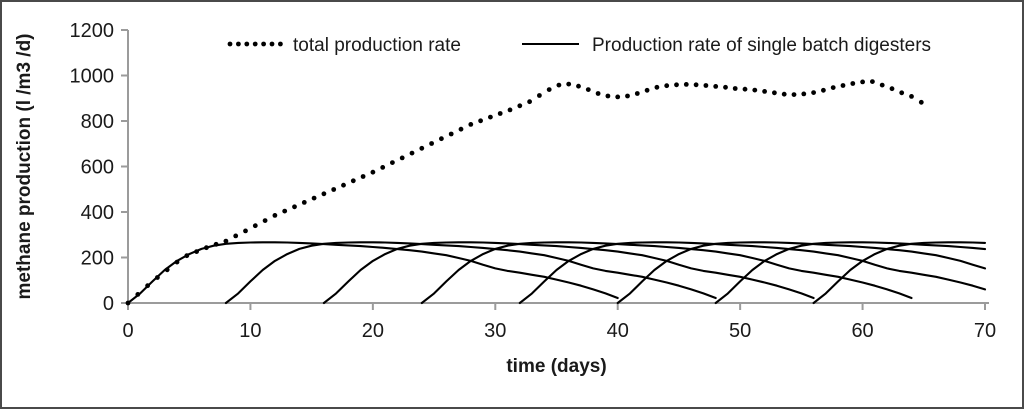 The width and height of the screenshot is (1024, 409). I want to click on tick-label: 400, so click(97, 213).